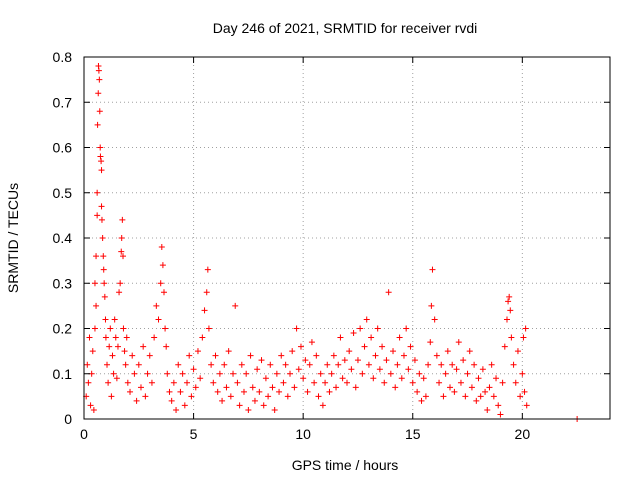 Image resolution: width=640 pixels, height=480 pixels. I want to click on y-tick-label: 0.2, so click(63, 329).